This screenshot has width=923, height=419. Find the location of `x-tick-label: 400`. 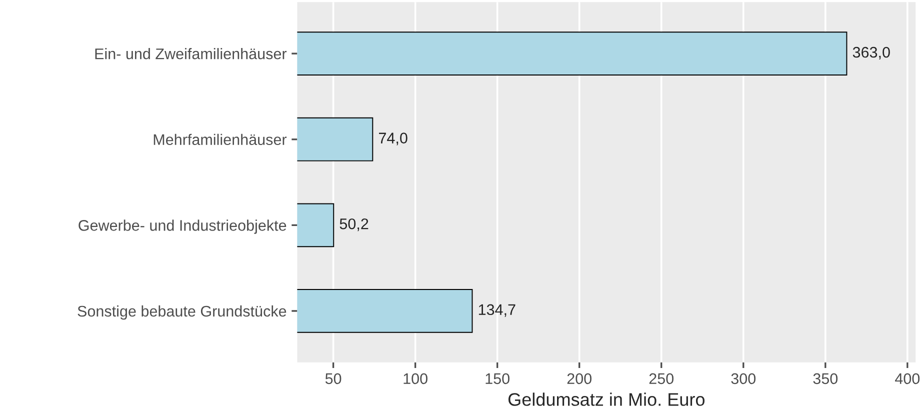

x-tick-label: 400 is located at coordinates (907, 378).